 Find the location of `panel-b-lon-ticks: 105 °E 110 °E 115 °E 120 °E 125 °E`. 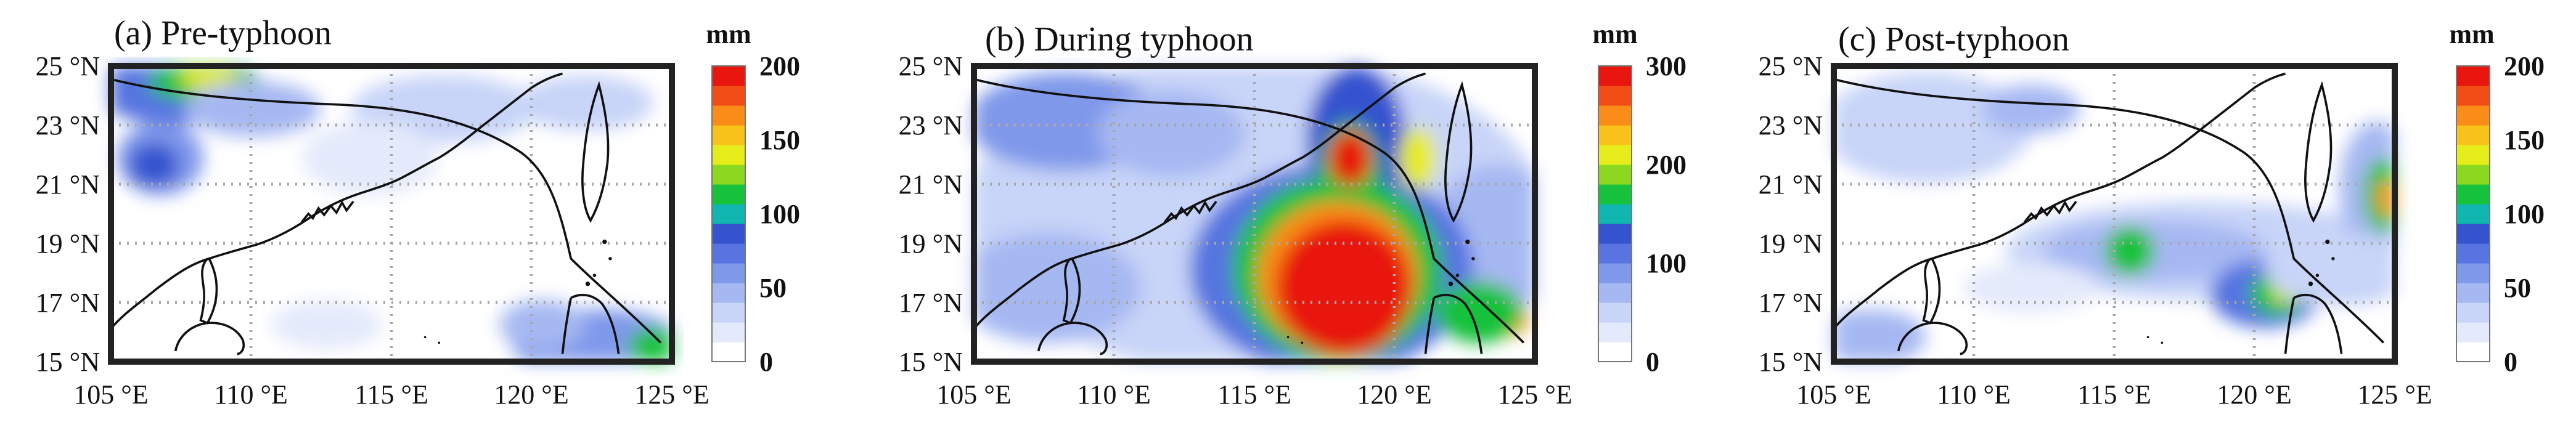

panel-b-lon-ticks: 105 °E 110 °E 115 °E 120 °E 125 °E is located at coordinates (1254, 394).